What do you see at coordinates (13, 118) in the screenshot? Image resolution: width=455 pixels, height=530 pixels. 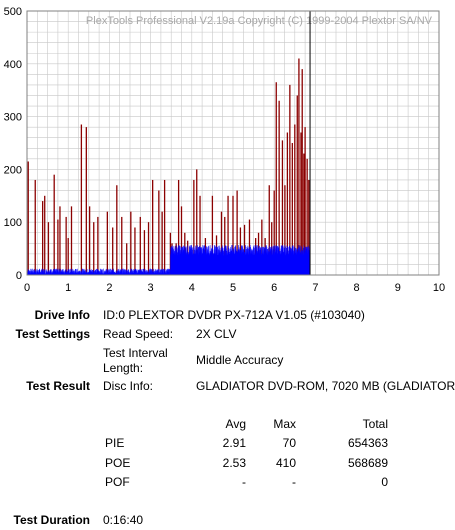 I see `y-tick-label: 300` at bounding box center [13, 118].